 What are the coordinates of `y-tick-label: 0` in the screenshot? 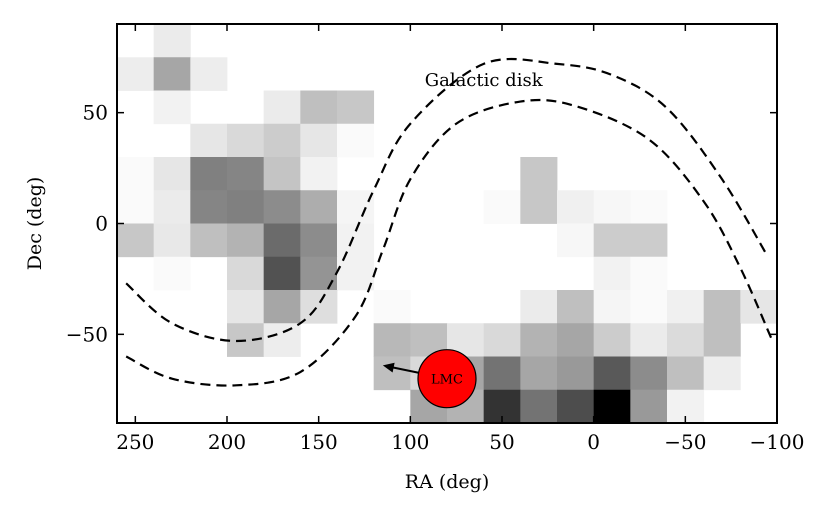 It's located at (101, 224).